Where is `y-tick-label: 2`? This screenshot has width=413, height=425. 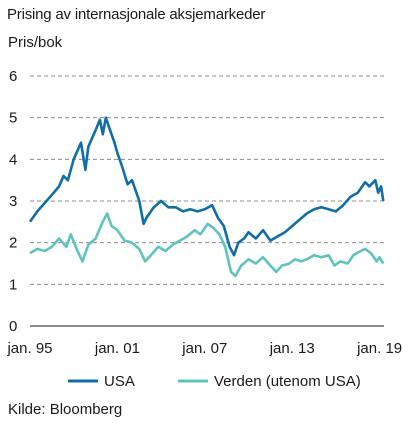 y-tick-label: 2 is located at coordinates (13, 243).